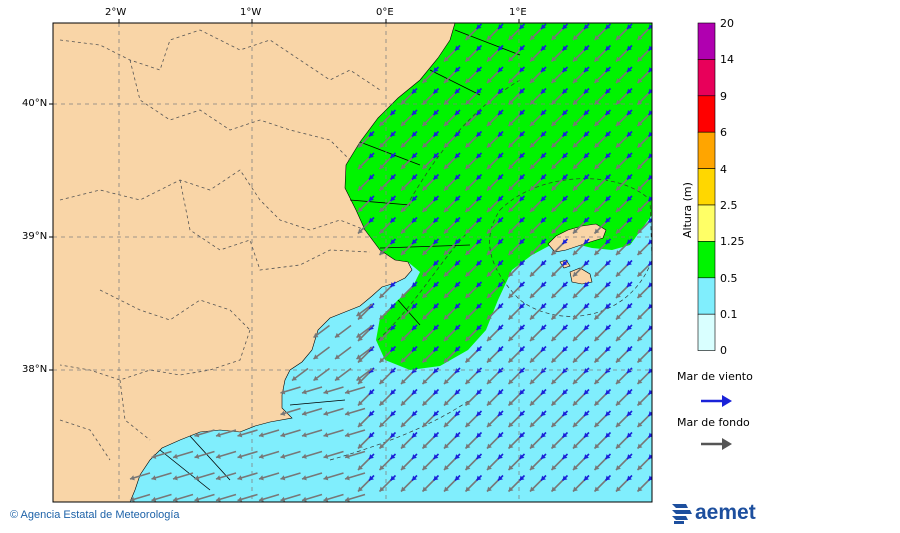 Image resolution: width=900 pixels, height=533 pixels. Describe the element at coordinates (729, 205) in the screenshot. I see `colorbar-tick: 2.5` at that location.